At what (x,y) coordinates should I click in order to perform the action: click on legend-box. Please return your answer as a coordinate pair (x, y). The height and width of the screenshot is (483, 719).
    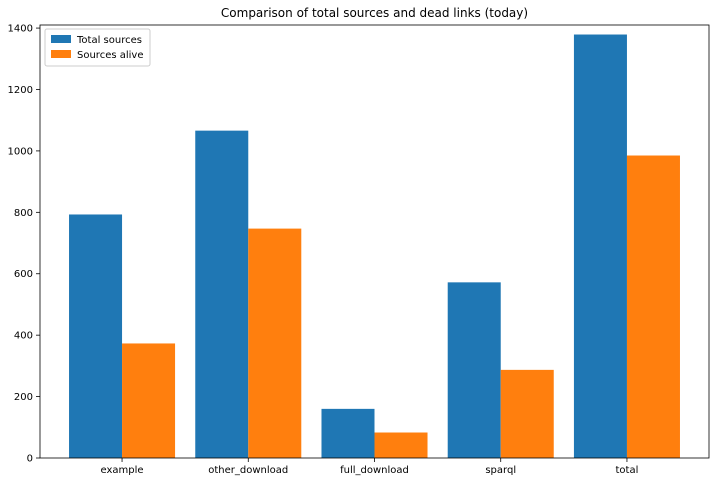
    Looking at the image, I should click on (97, 47).